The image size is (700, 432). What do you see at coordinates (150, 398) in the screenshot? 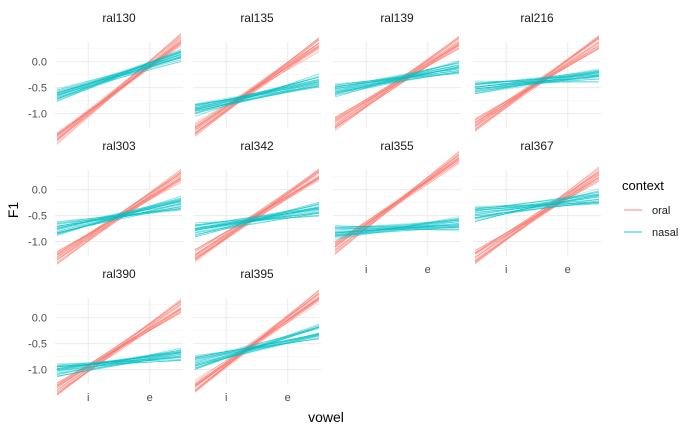
I see `x-tick-label: e` at bounding box center [150, 398].